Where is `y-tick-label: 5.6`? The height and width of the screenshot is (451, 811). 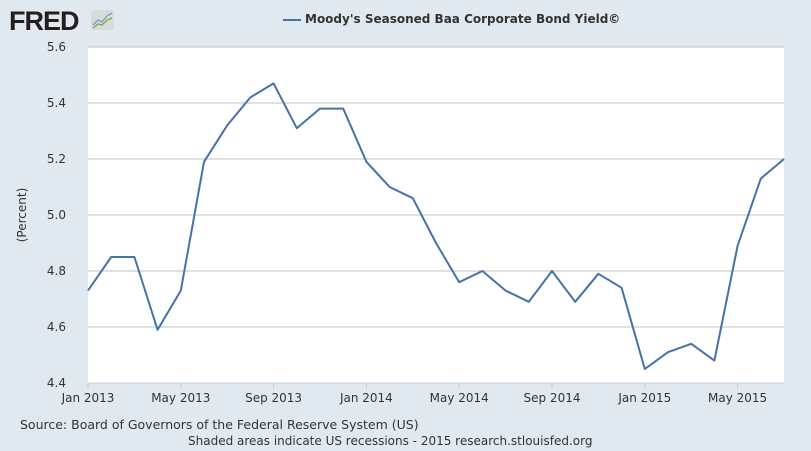 y-tick-label: 5.6 is located at coordinates (56, 47).